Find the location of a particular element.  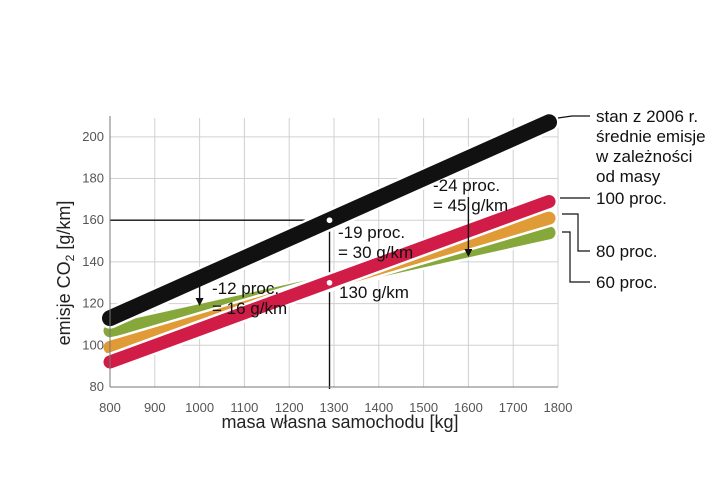

annotation-12-proc-line: -12 proc. is located at coordinates (245, 288).